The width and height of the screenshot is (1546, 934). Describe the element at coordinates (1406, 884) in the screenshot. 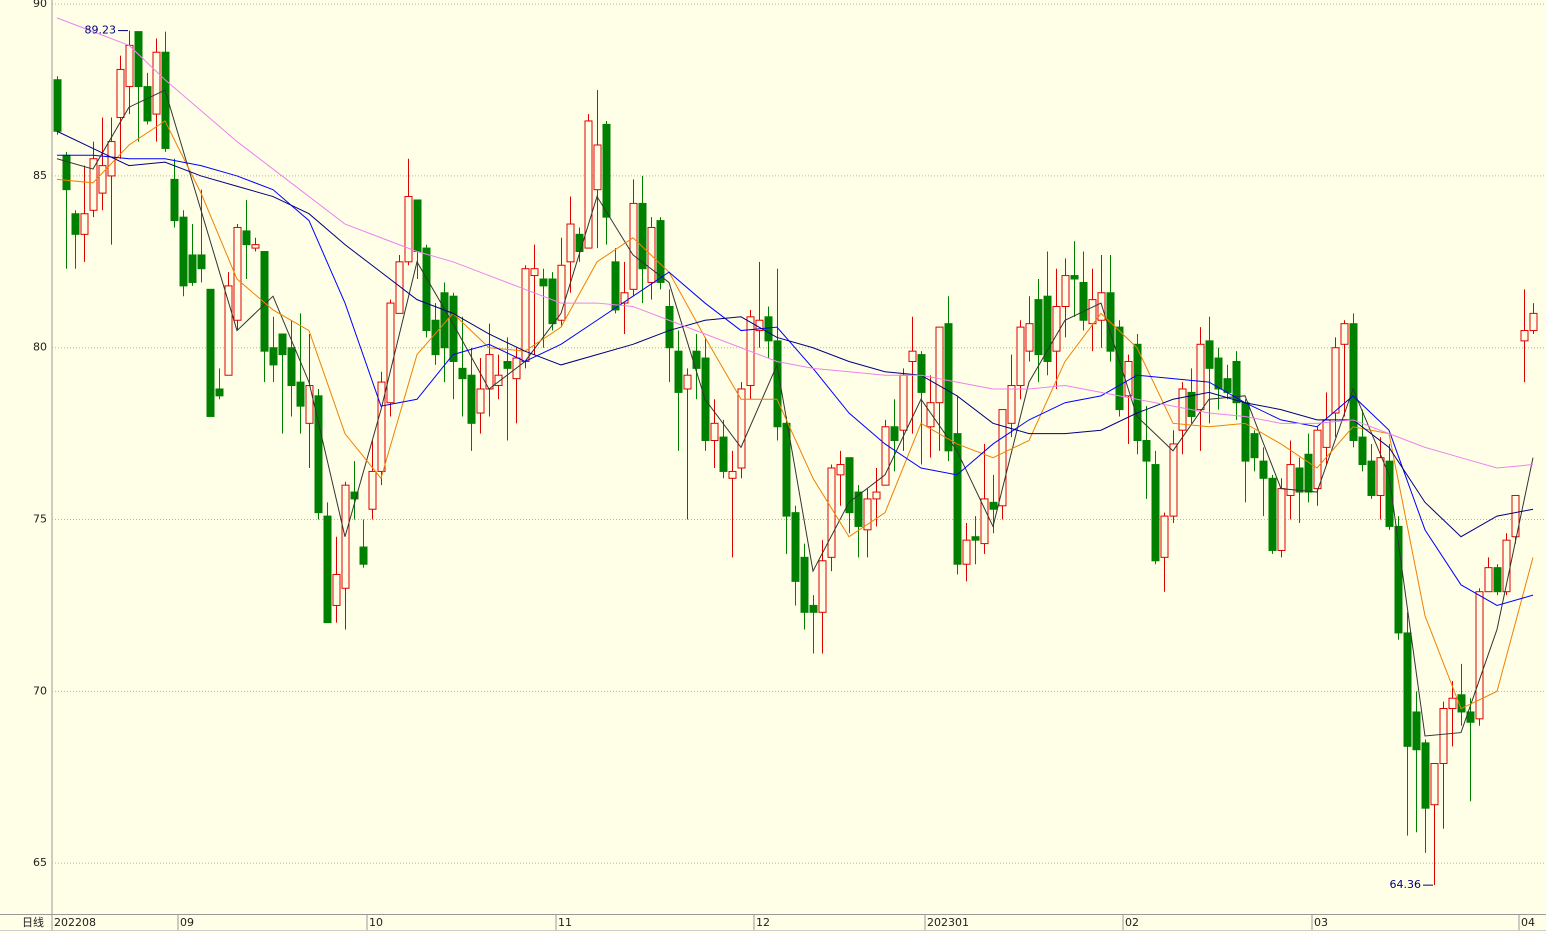

I see `annotation-label: 64.36` at that location.